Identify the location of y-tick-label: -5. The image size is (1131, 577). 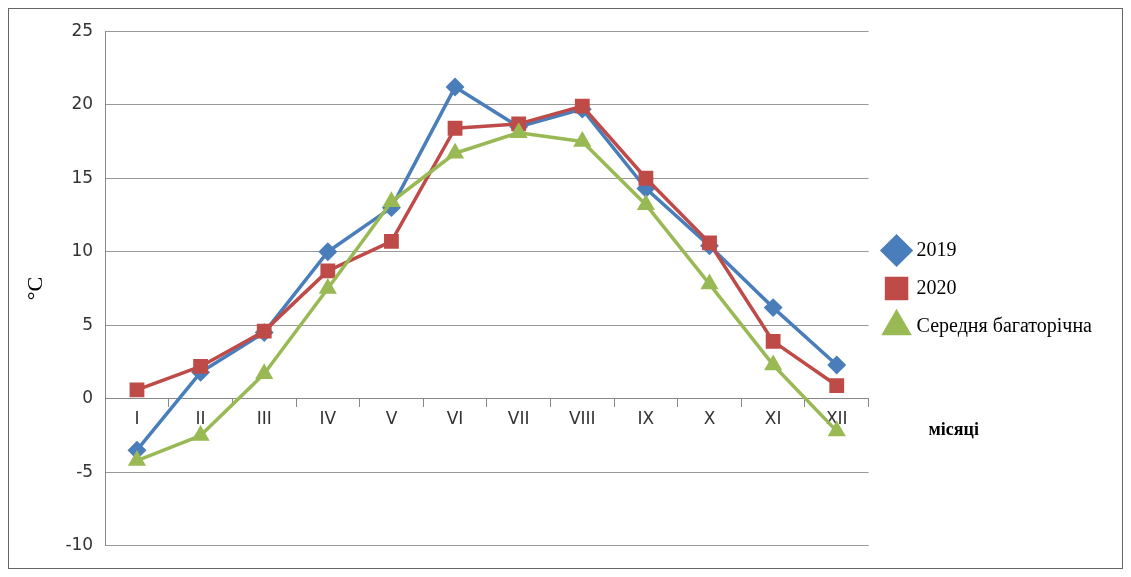
(85, 470).